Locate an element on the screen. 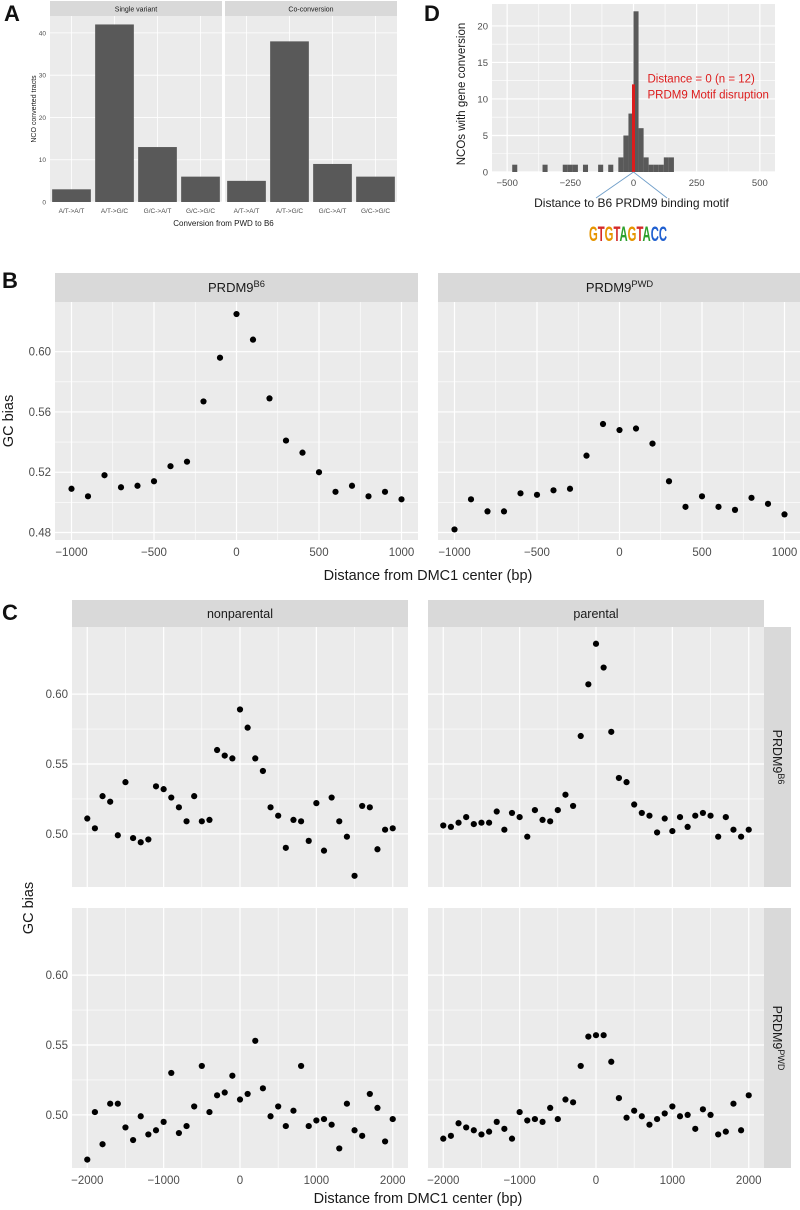  y-tick-label: 10 is located at coordinates (43, 160).